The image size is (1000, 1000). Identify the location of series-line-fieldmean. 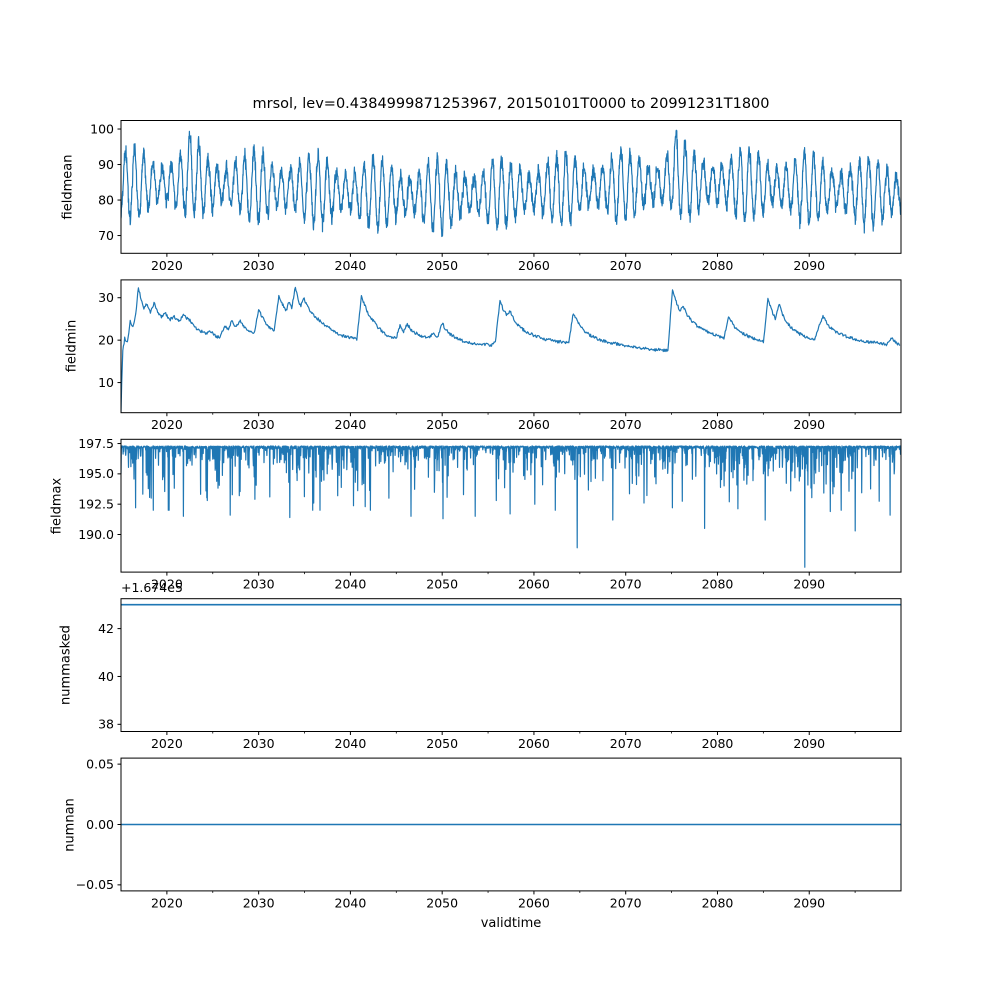
(511, 183).